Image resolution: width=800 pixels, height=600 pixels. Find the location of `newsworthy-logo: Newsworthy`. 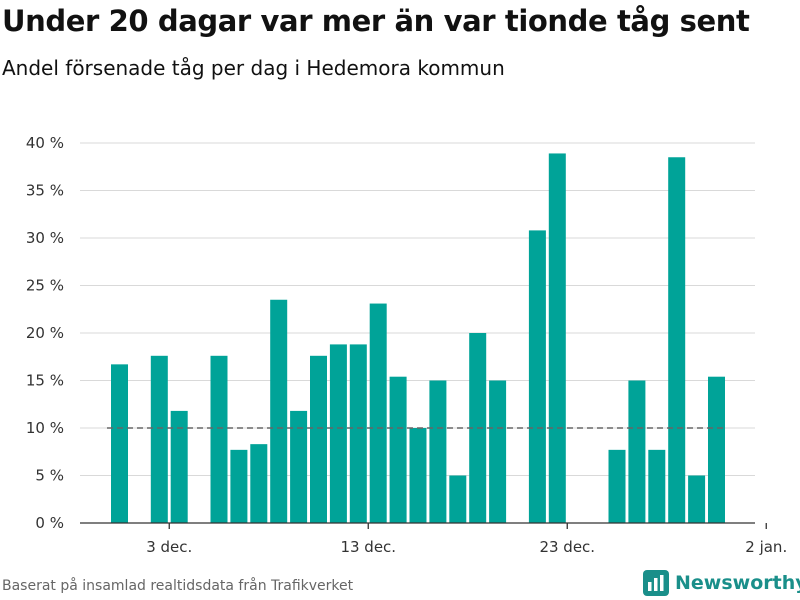

newsworthy-logo: Newsworthy is located at coordinates (721, 583).